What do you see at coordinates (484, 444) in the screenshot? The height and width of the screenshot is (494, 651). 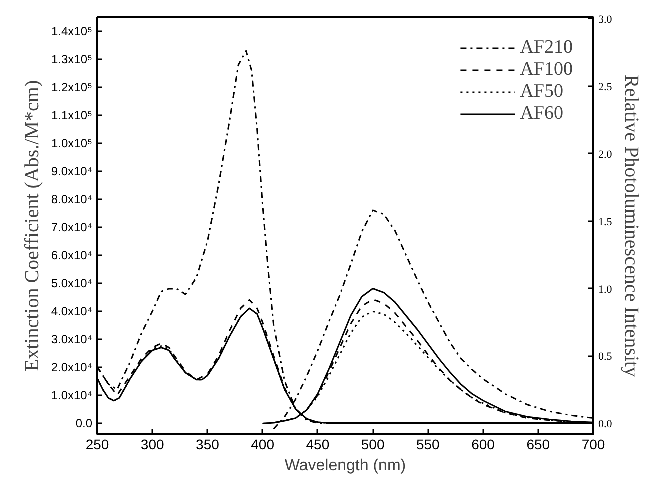 I see `x-tick-label: 600` at bounding box center [484, 444].